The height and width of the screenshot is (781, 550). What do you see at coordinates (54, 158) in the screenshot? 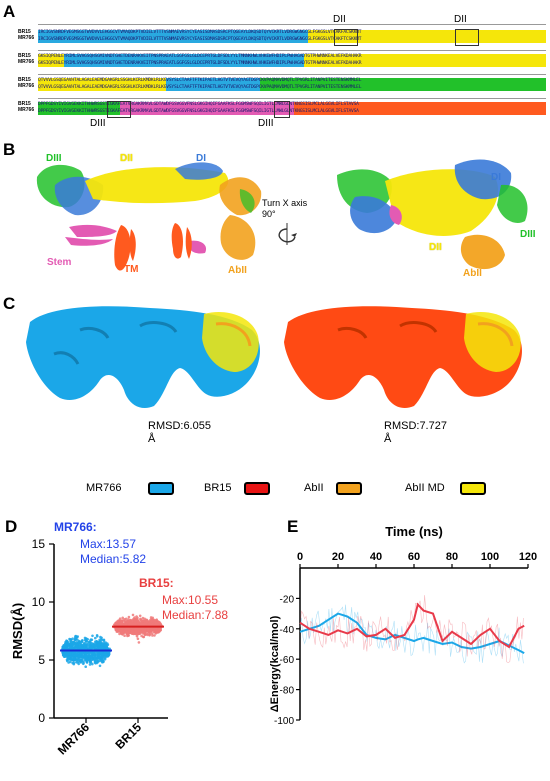
I see `label-diii-left: DIII` at bounding box center [54, 158].